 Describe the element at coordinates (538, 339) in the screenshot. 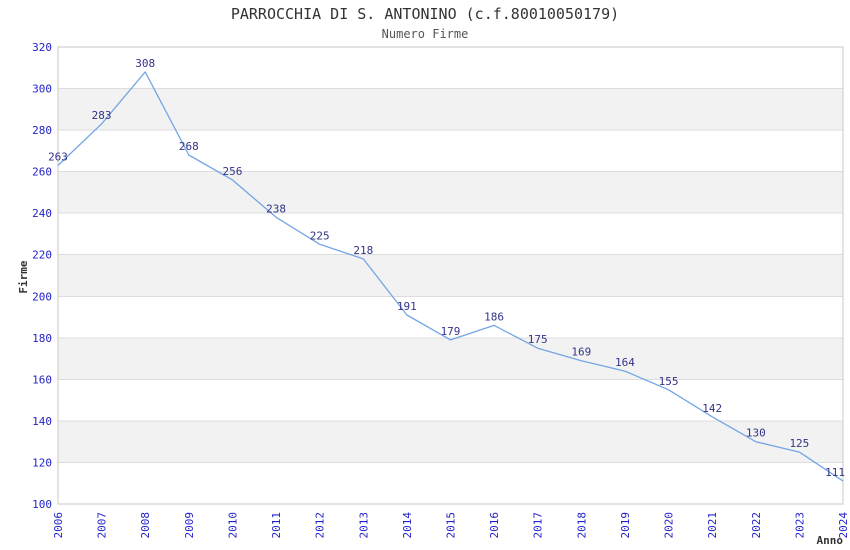

I see `data-point-label: 175` at that location.